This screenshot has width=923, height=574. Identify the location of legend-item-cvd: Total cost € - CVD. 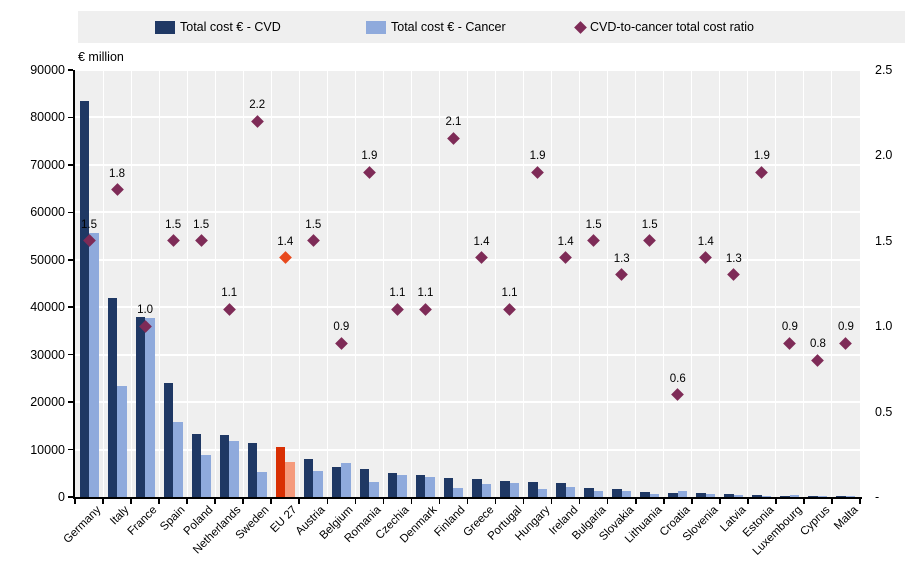
(218, 27).